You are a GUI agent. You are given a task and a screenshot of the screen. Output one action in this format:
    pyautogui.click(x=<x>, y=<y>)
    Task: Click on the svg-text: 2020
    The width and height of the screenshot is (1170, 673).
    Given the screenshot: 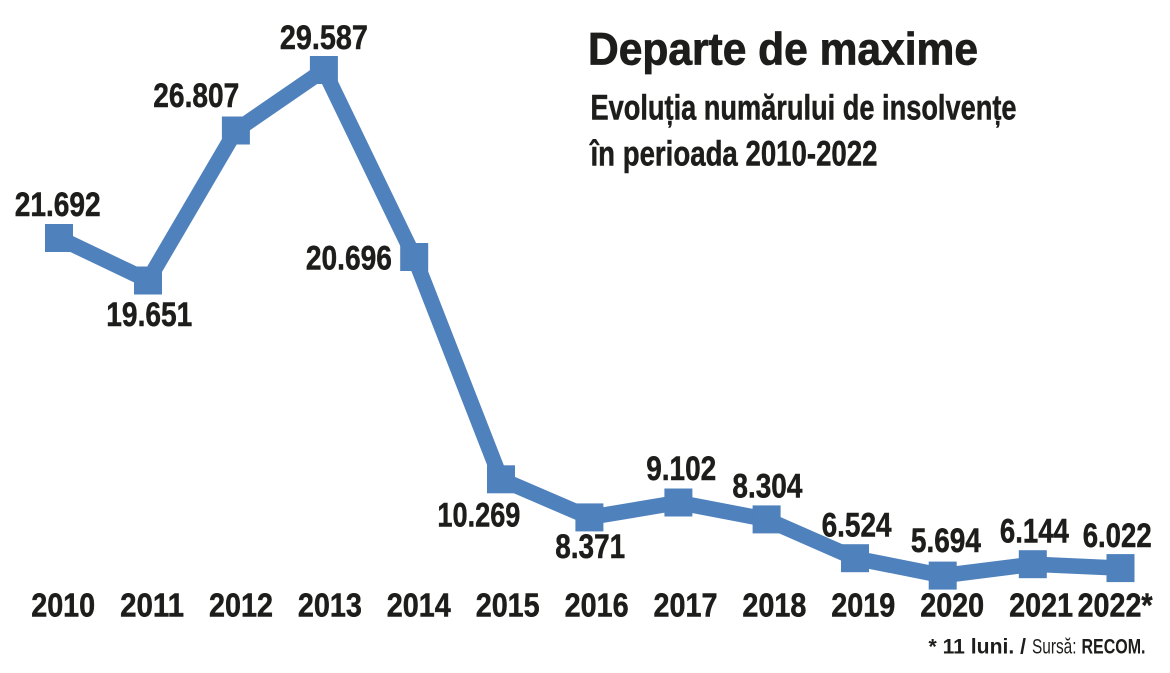 What is the action you would take?
    pyautogui.click(x=952, y=606)
    